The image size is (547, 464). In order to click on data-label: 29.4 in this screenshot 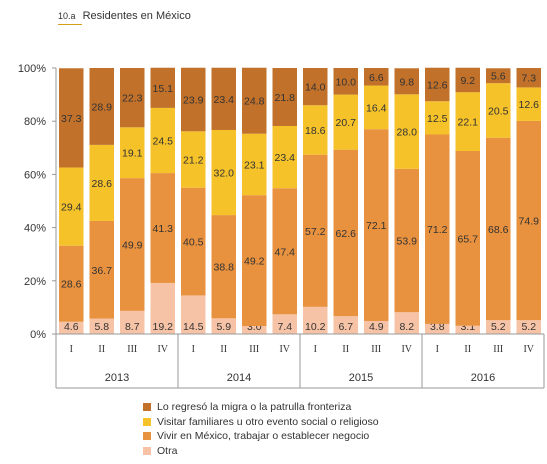, I will do `click(71, 208)`.